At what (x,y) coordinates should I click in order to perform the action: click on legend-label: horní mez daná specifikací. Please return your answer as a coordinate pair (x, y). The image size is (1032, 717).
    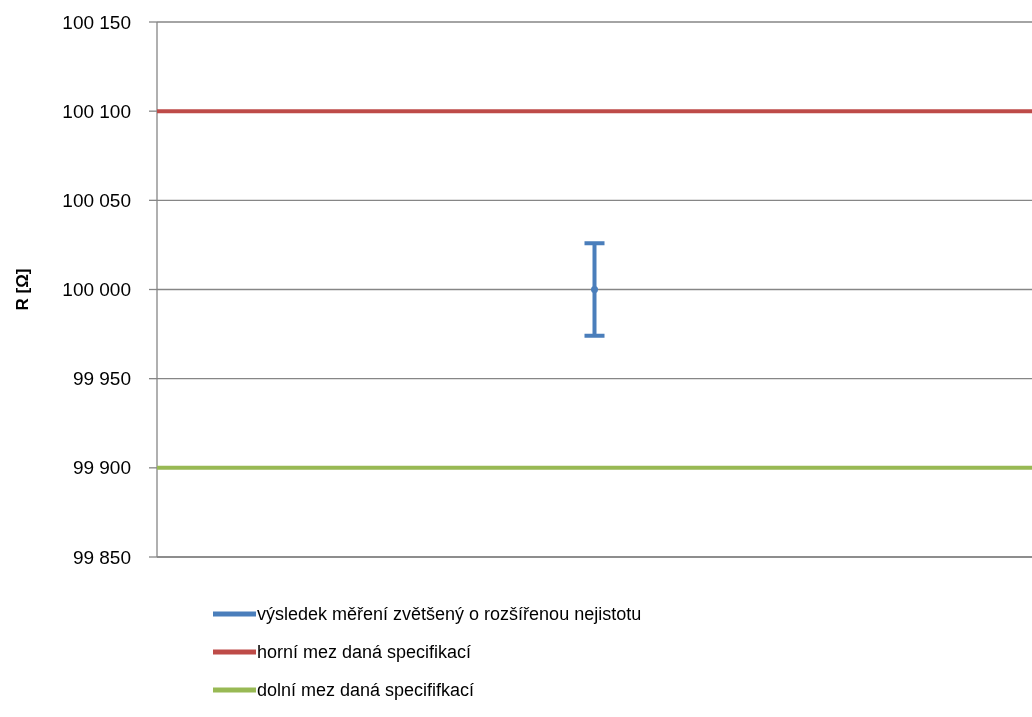
    Looking at the image, I should click on (364, 652).